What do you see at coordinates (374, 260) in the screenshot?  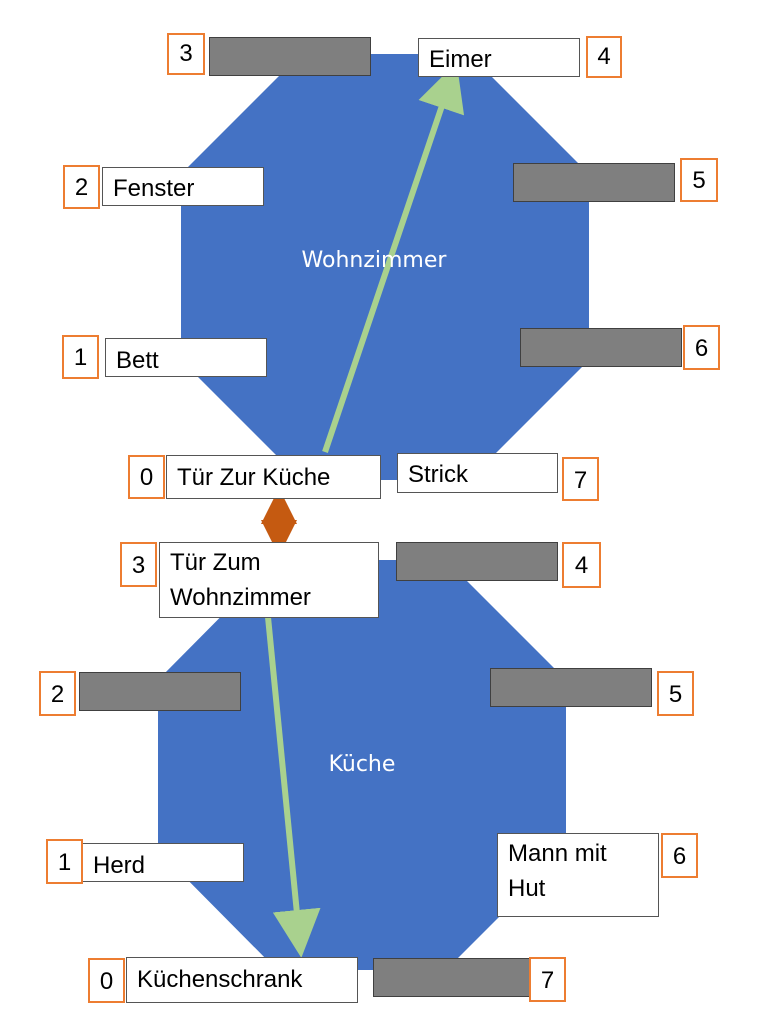 I see `room-name-wohnzimmer: Wohnzimmer` at bounding box center [374, 260].